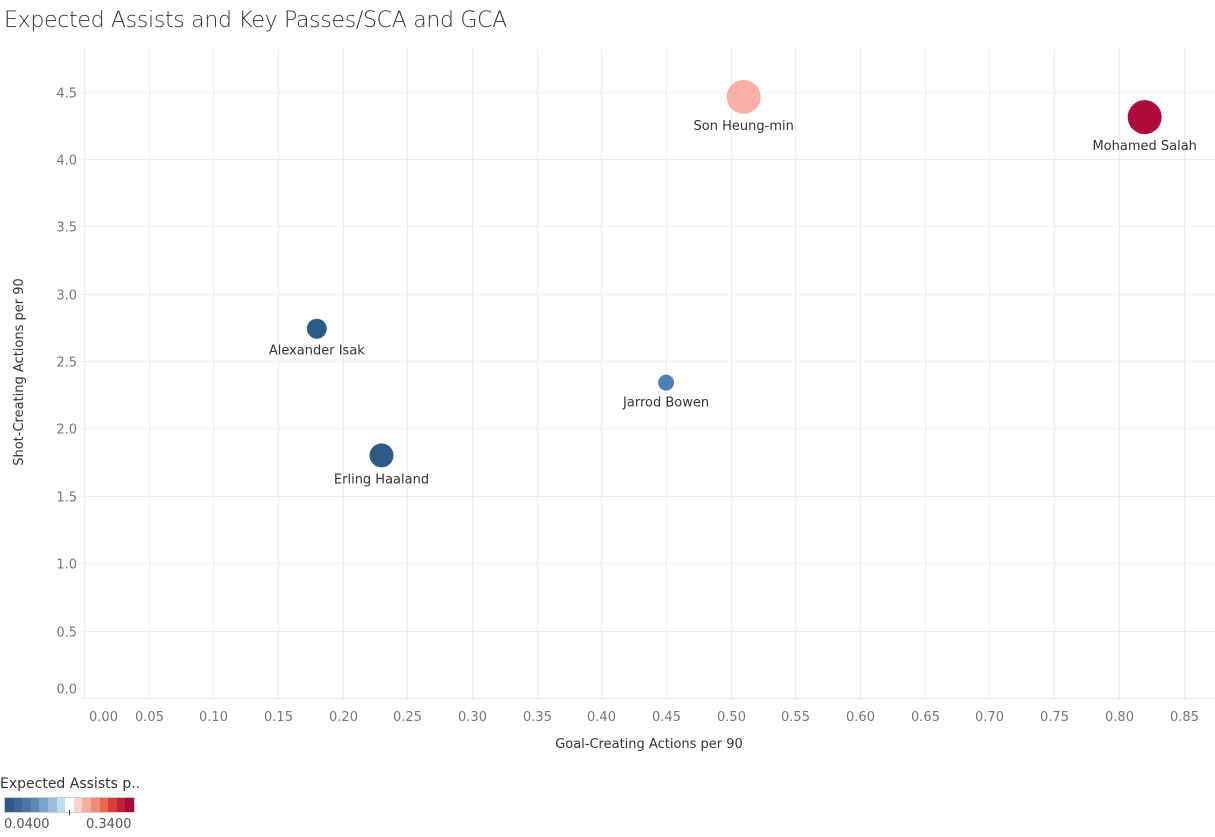 Image resolution: width=1215 pixels, height=837 pixels. Describe the element at coordinates (649, 744) in the screenshot. I see `x-axis-title: Goal-Creating Actions per 90` at that location.